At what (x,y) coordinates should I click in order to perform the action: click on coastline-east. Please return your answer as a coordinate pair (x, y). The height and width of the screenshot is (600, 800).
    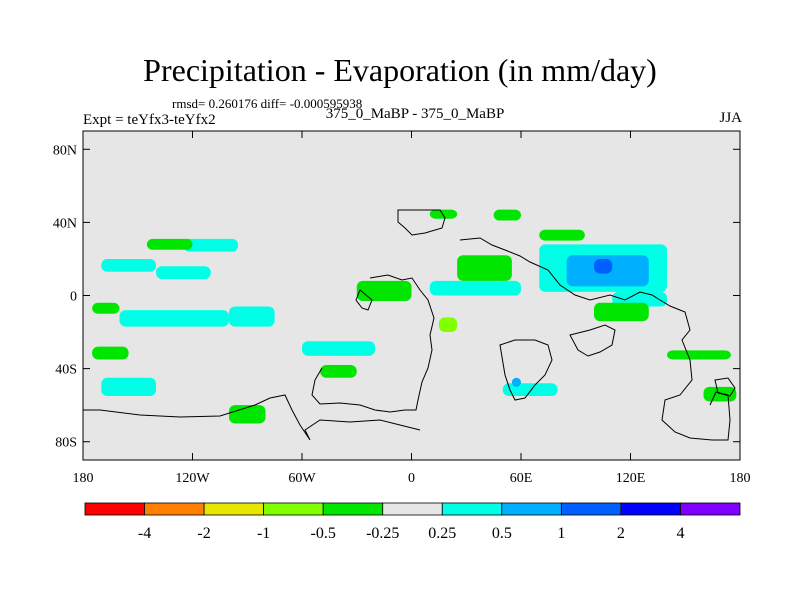
    Looking at the image, I should click on (526, 370).